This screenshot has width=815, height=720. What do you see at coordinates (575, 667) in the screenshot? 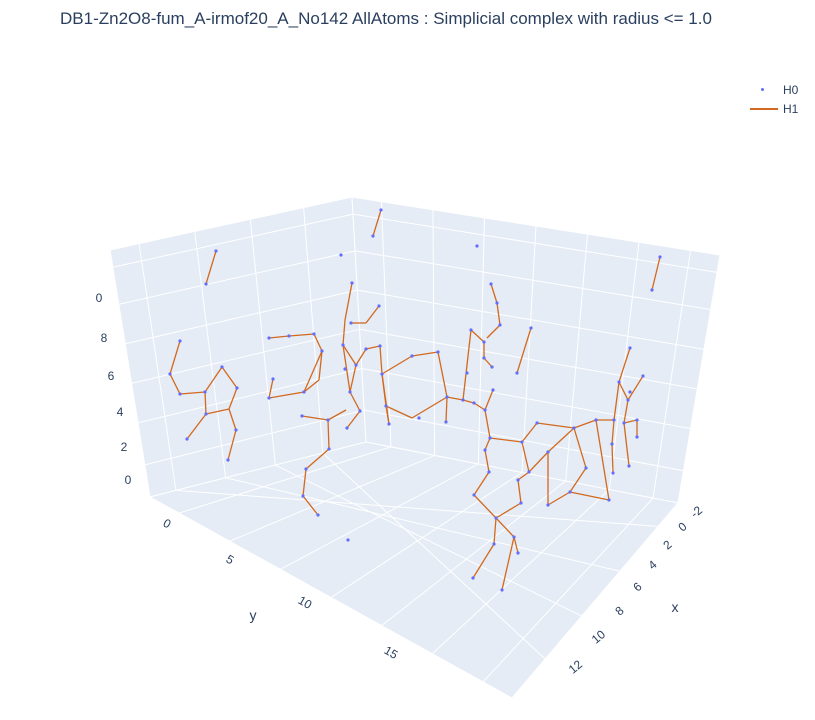
I see `x-tick-label: 12` at bounding box center [575, 667].